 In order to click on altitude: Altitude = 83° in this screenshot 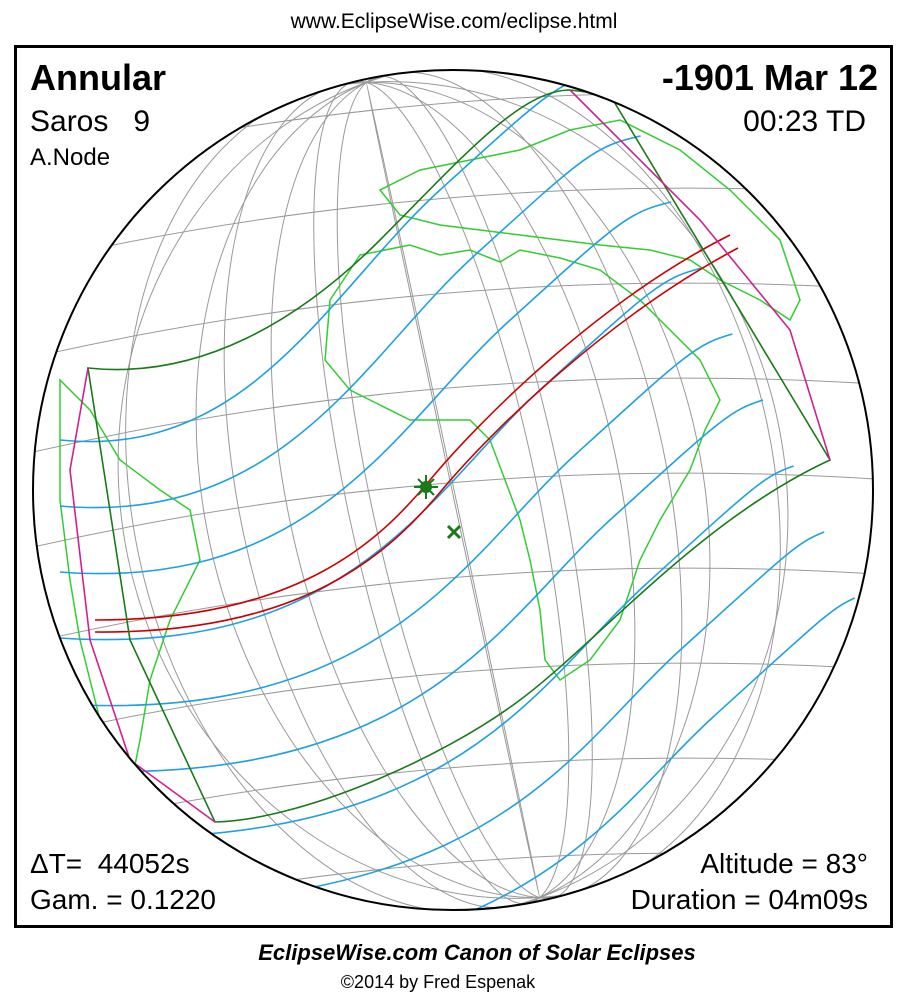, I will do `click(784, 863)`.